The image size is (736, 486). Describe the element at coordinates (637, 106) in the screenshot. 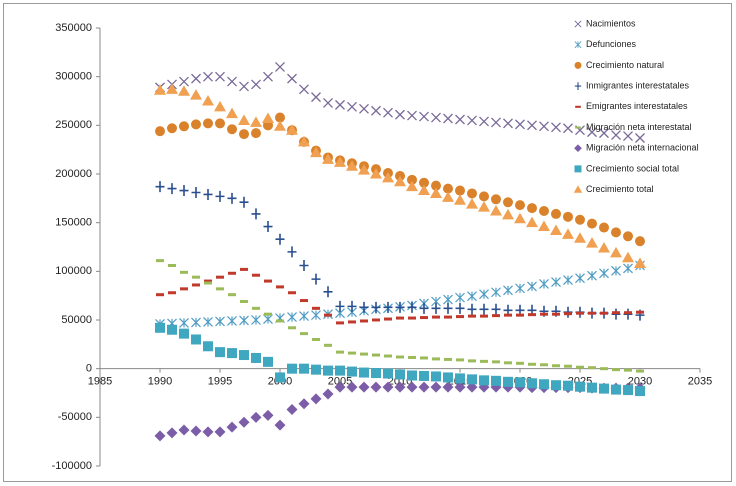

I see `legend-label: Emigrantes interestatales` at that location.